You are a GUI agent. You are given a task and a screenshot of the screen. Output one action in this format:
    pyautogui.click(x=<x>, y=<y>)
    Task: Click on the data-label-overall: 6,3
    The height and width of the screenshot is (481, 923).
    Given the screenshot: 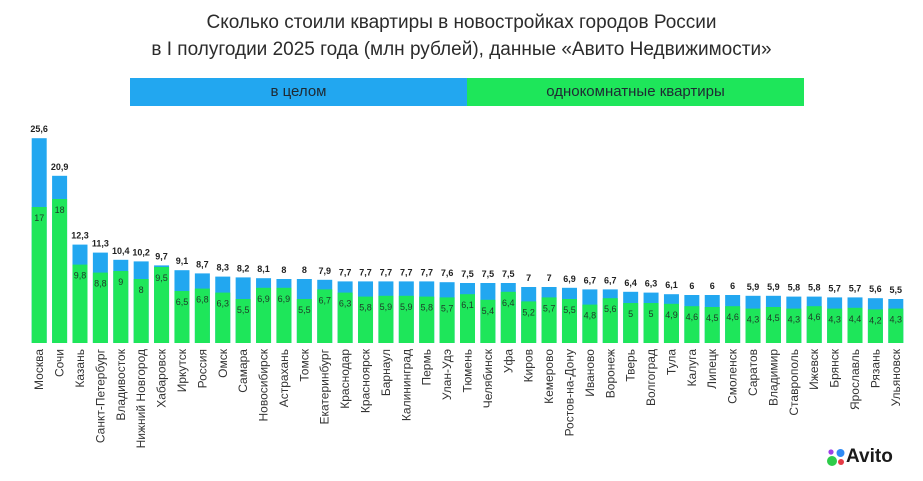 What is the action you would take?
    pyautogui.click(x=651, y=284)
    